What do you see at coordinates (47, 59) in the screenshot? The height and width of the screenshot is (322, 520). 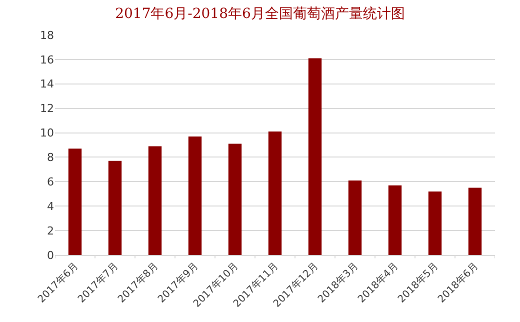 I see `y-tick-label: 16` at bounding box center [47, 59].